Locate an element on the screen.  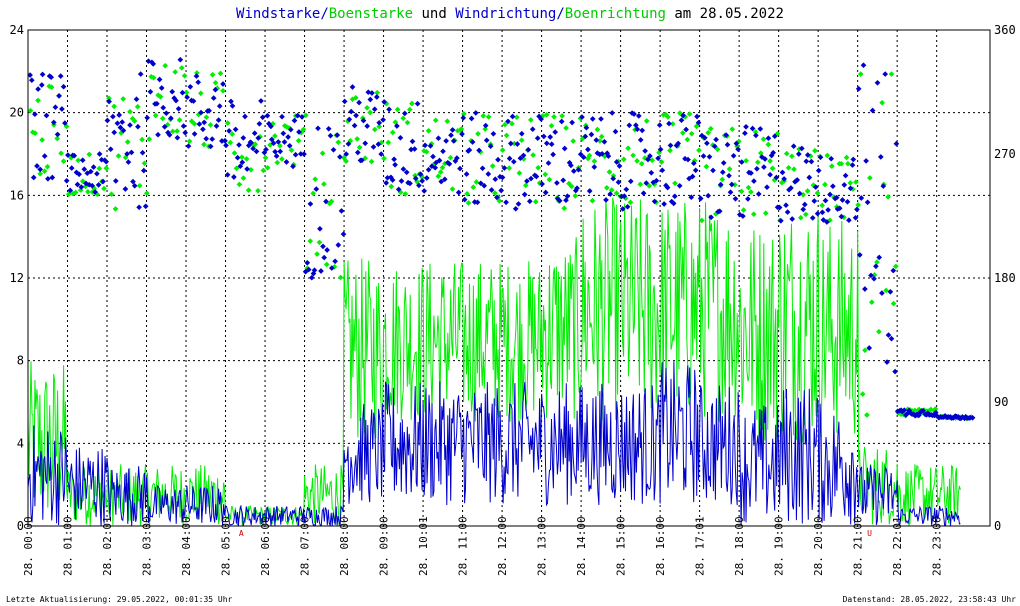
x-tick-1: 28. 01:00 is located at coordinates (68, 546).